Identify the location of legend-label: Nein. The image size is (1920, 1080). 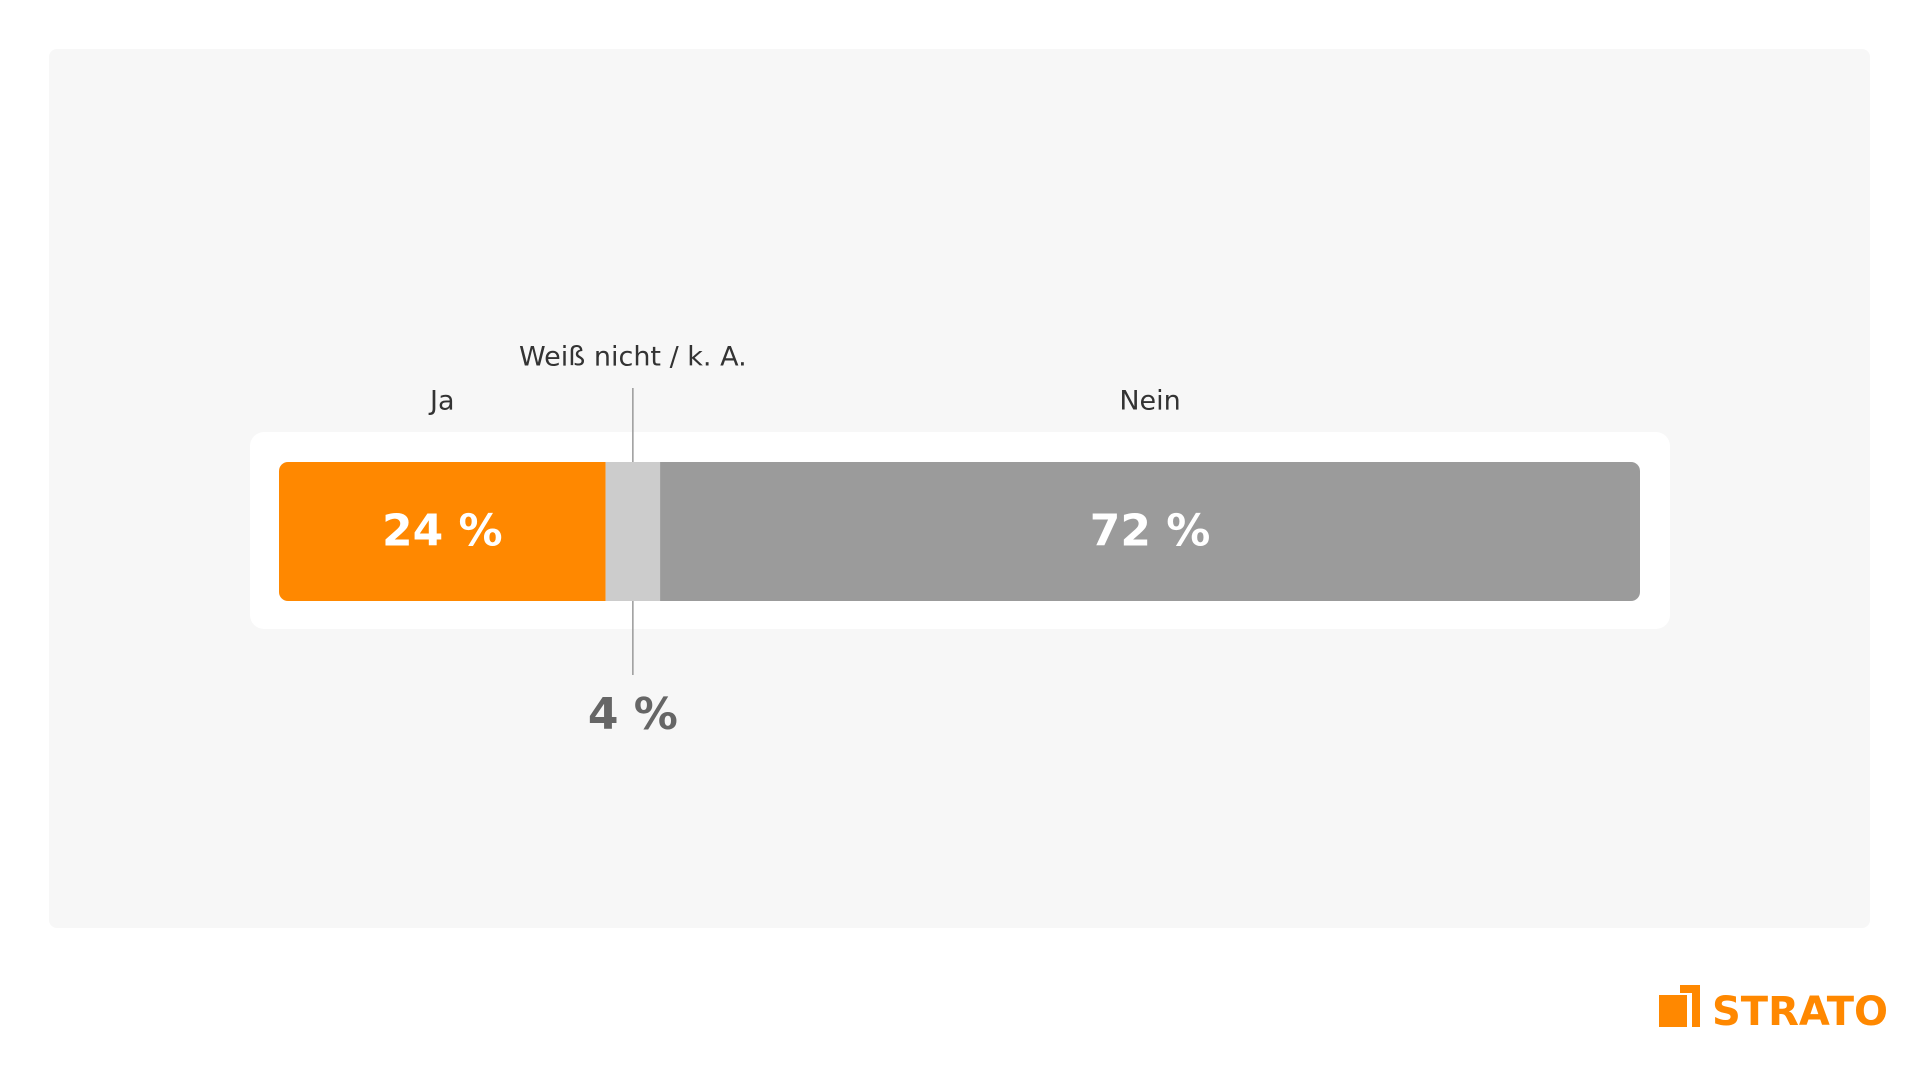
(1149, 401).